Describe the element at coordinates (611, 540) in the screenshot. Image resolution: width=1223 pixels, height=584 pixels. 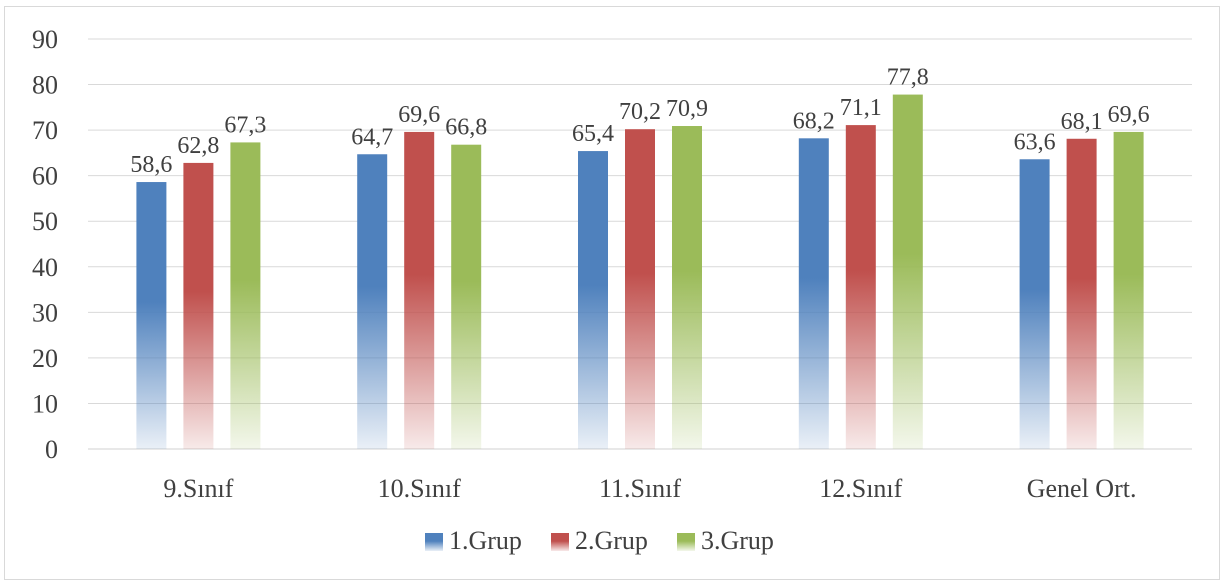
I see `legend-label: 2.Grup` at that location.